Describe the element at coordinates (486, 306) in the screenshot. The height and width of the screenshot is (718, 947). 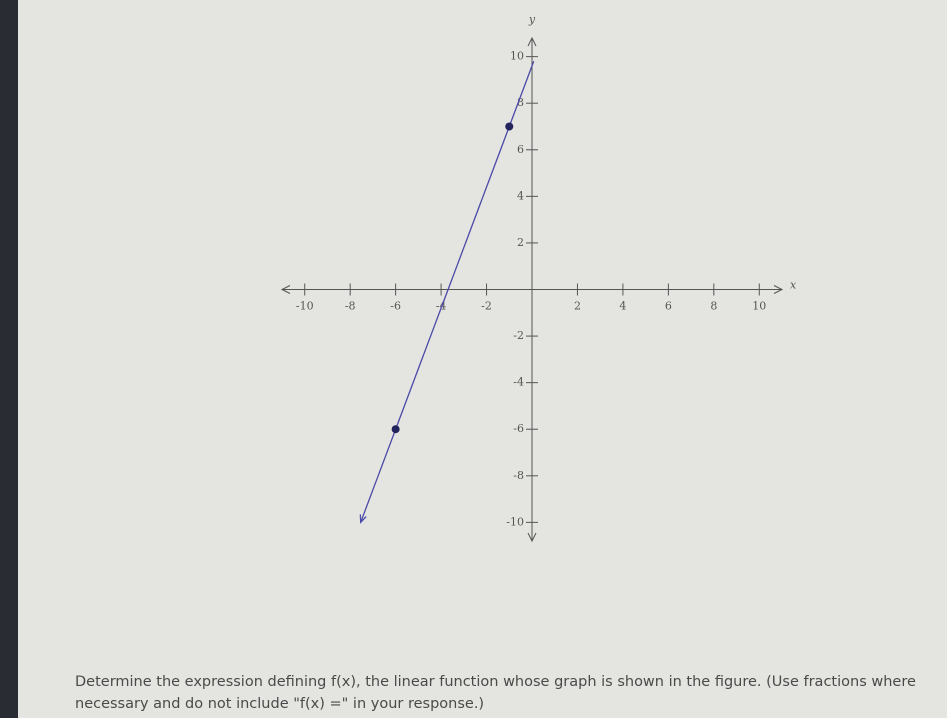
I see `x-tick-label: -2` at that location.